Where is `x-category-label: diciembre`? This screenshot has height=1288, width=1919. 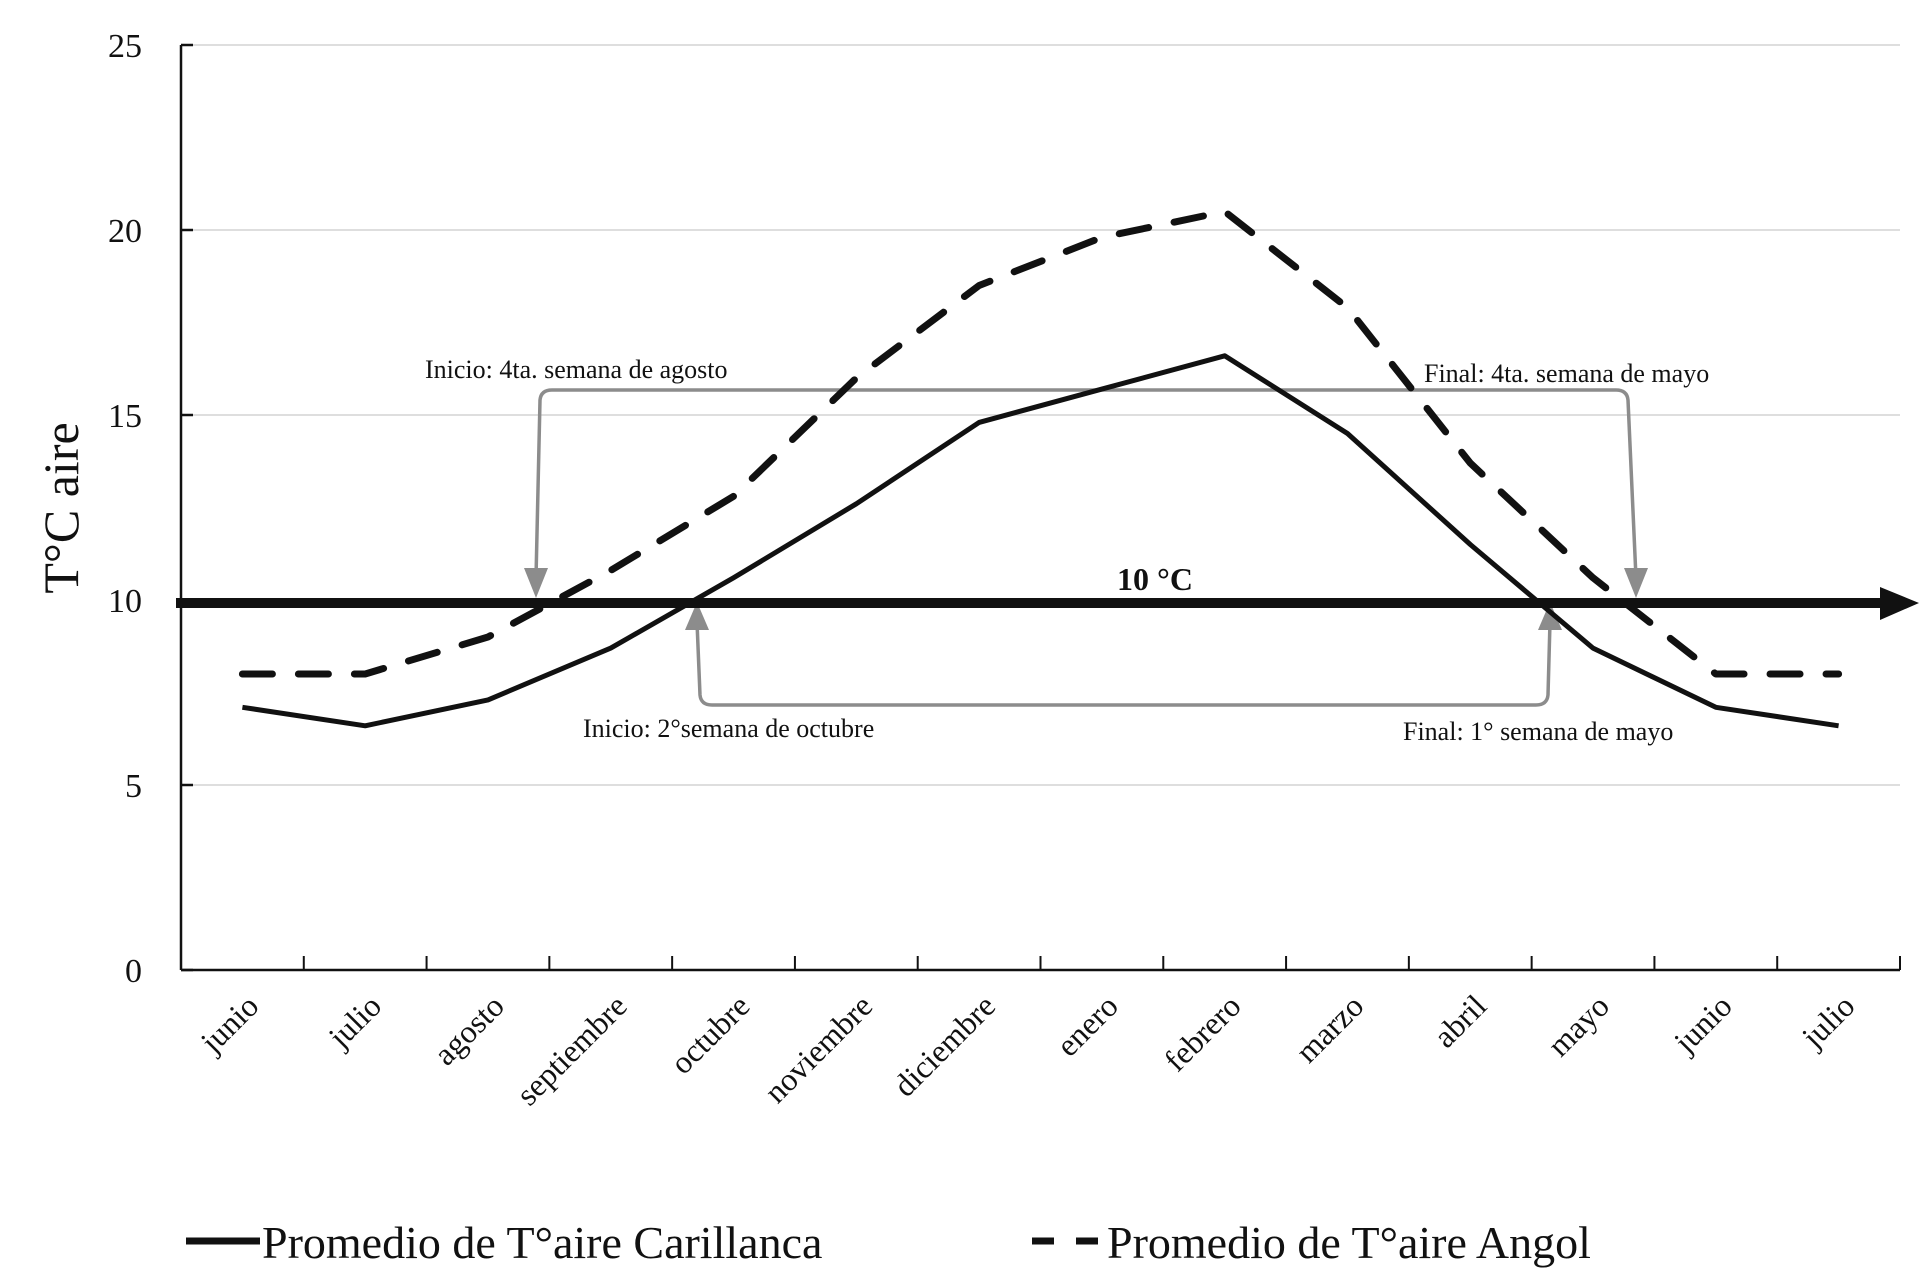
x-category-label: diciembre is located at coordinates (944, 1045).